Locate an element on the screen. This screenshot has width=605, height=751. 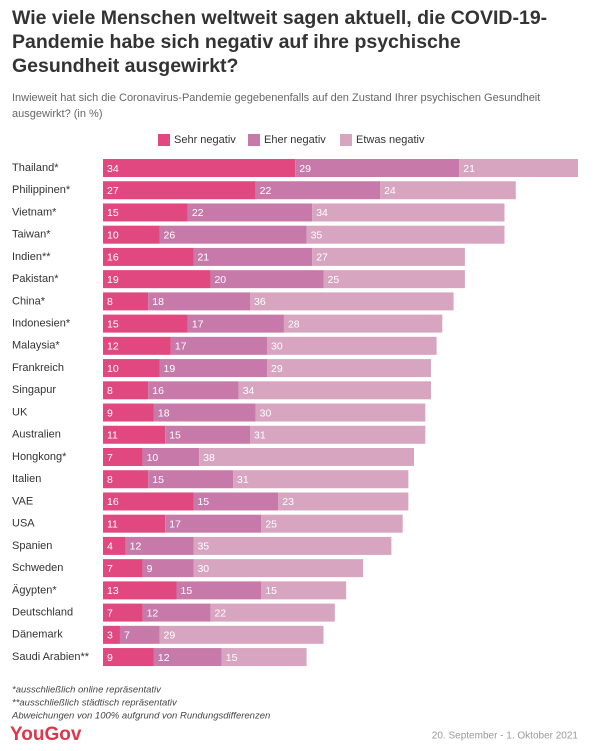
y-tick-label: Australien is located at coordinates (36, 435).